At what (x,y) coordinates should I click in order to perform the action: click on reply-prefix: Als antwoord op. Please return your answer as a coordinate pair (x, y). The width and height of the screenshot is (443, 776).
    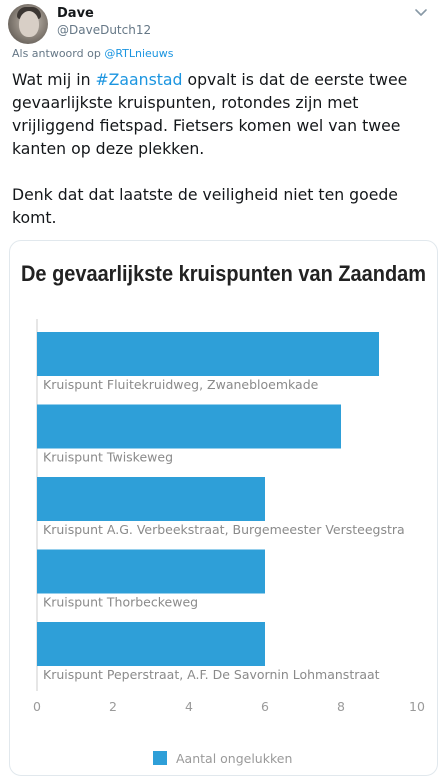
    Looking at the image, I should click on (58, 53).